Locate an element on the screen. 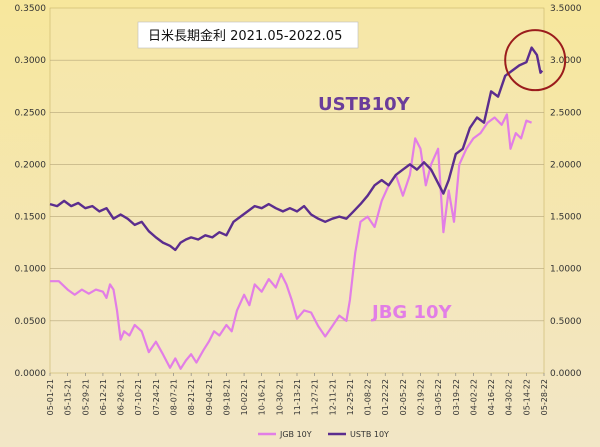 The height and width of the screenshot is (447, 600). x-tick-label: 12-25-21 is located at coordinates (350, 397).